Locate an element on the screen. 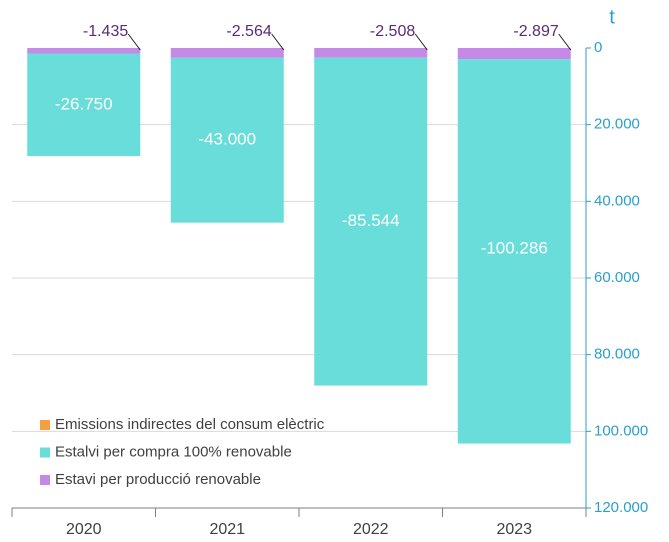 The width and height of the screenshot is (669, 542). data-label: -2.897 is located at coordinates (535, 31).